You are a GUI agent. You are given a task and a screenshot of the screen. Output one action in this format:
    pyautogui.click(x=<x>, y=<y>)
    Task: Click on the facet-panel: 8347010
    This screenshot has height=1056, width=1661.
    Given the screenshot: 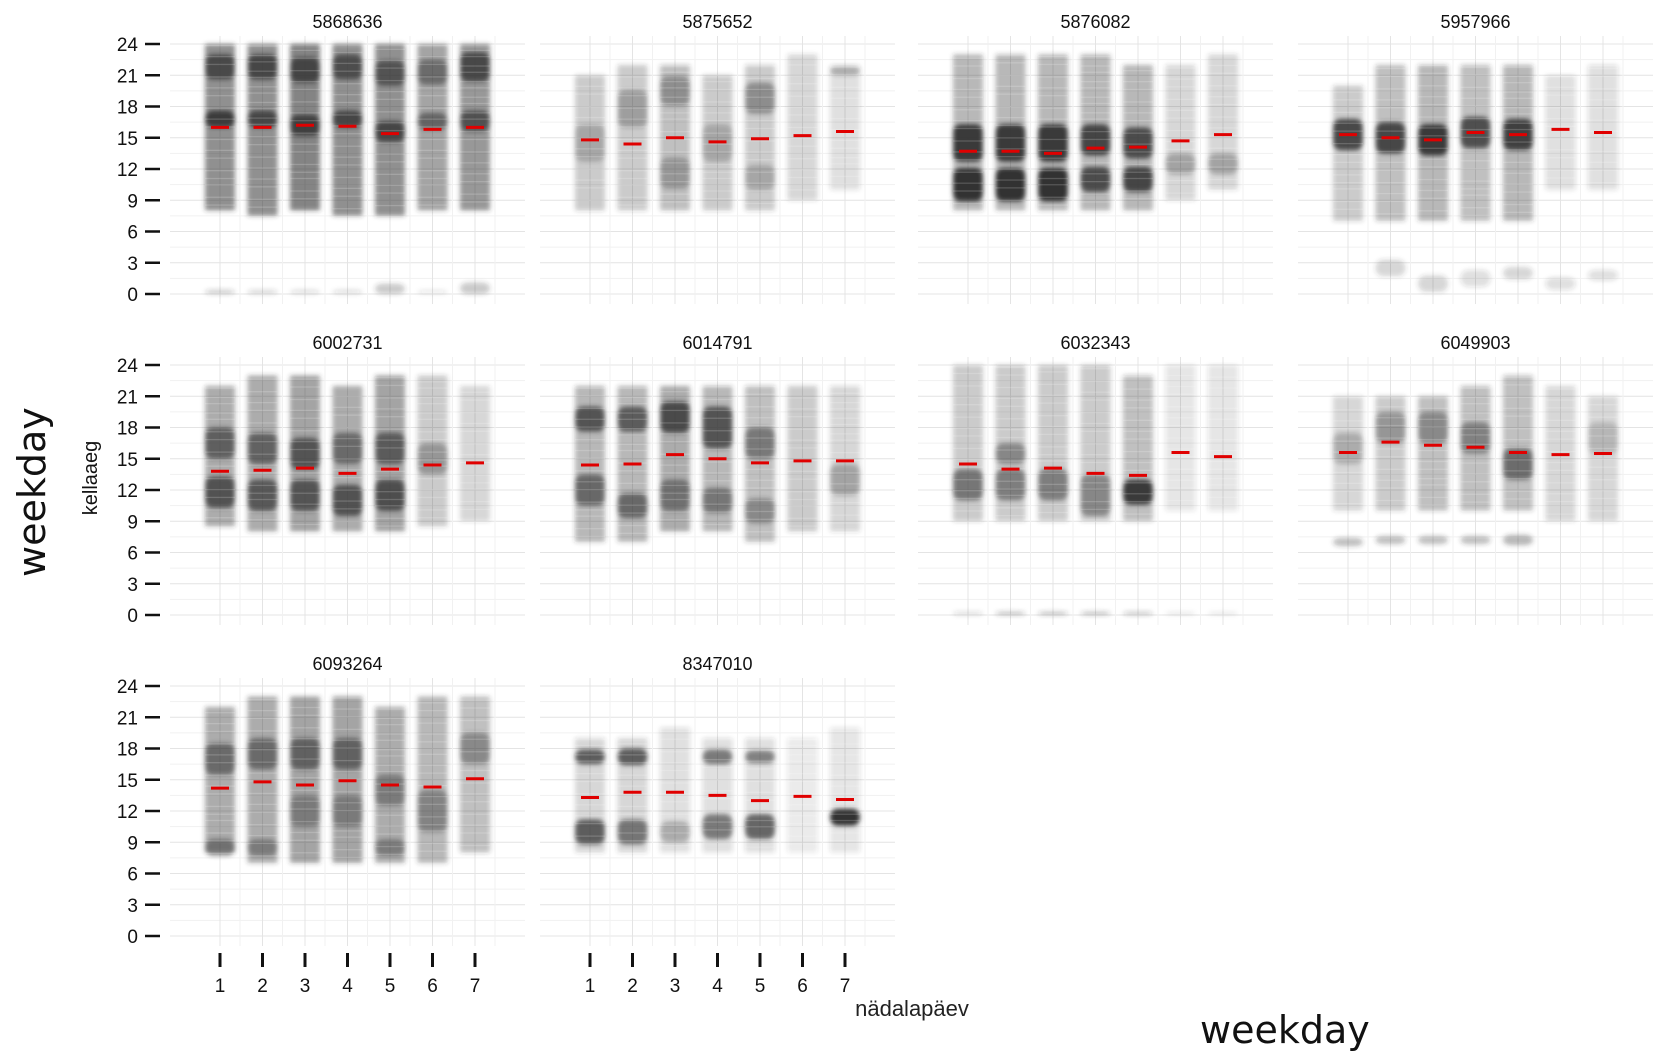 What is the action you would take?
    pyautogui.click(x=717, y=800)
    